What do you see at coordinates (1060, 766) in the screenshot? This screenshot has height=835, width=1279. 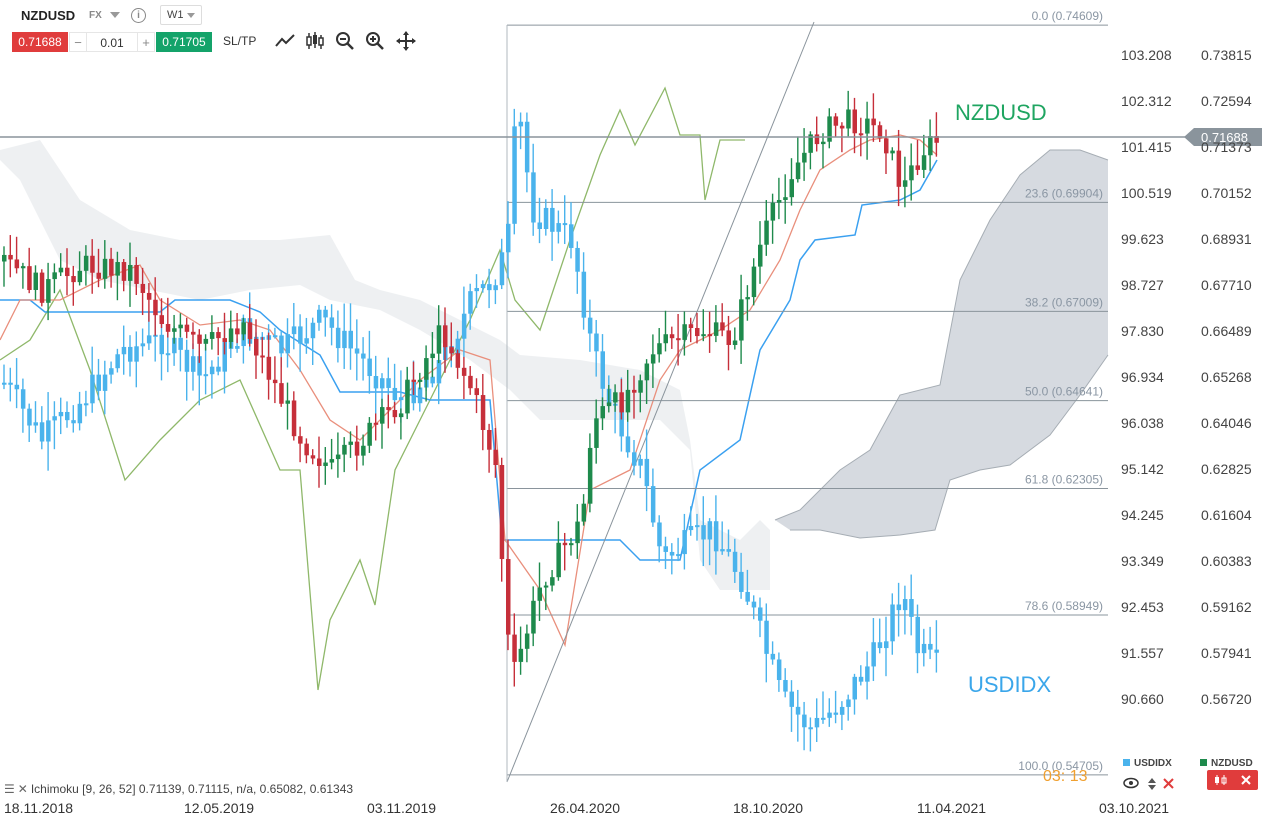 I see `fib-level-label: 100.0 (0.54705)` at bounding box center [1060, 766].